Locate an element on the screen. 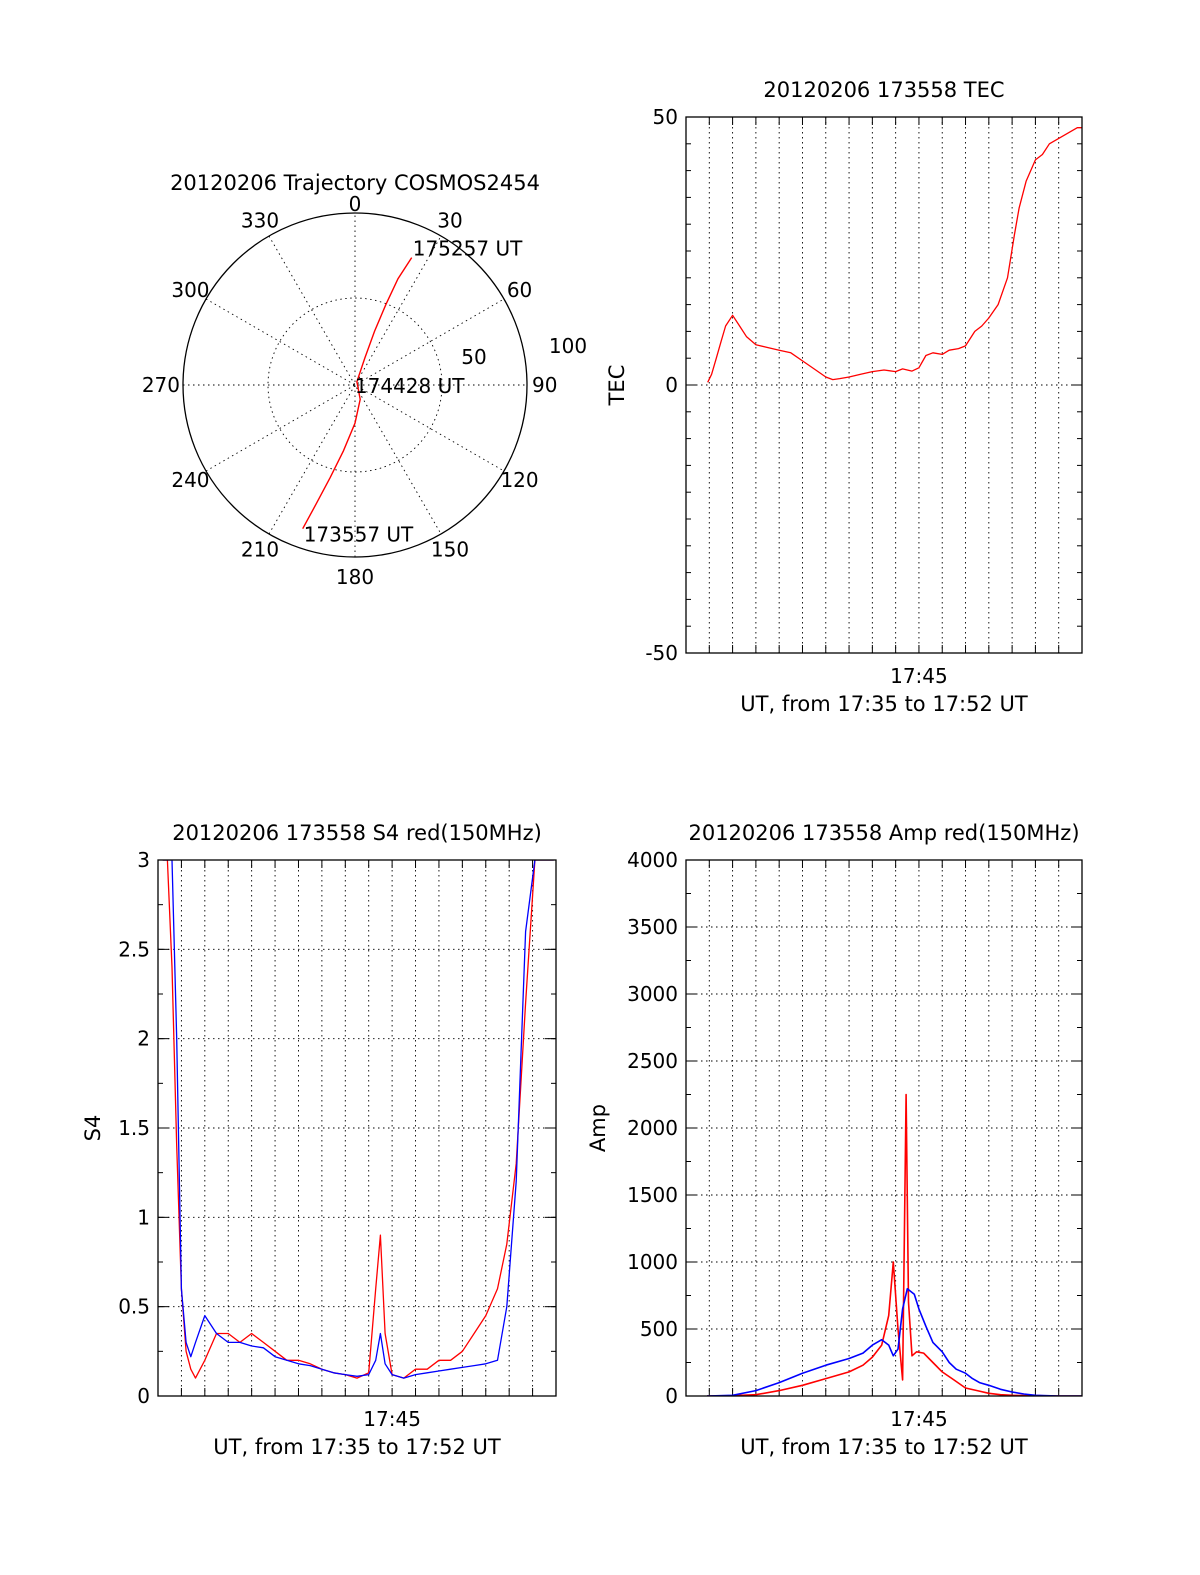 The height and width of the screenshot is (1575, 1200). y-tick-label: 0.5 is located at coordinates (134, 1307).